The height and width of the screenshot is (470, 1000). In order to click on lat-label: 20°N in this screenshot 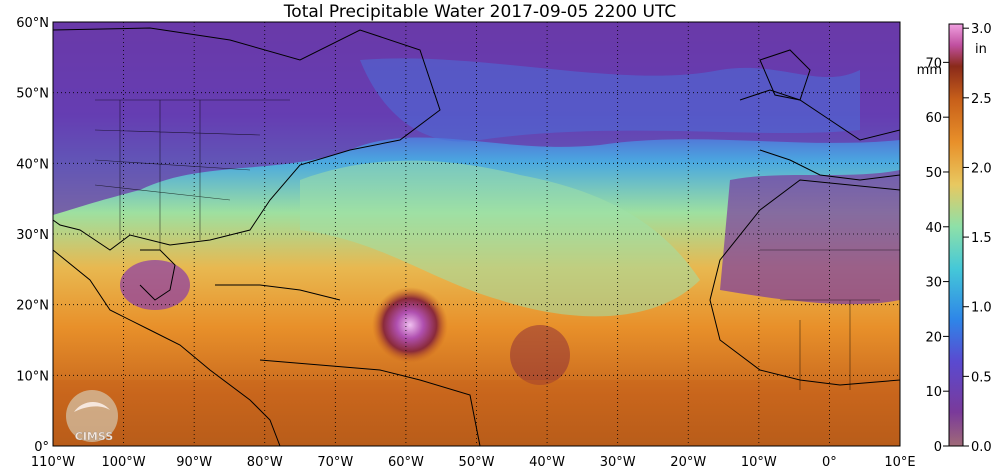, I will do `click(32, 306)`.